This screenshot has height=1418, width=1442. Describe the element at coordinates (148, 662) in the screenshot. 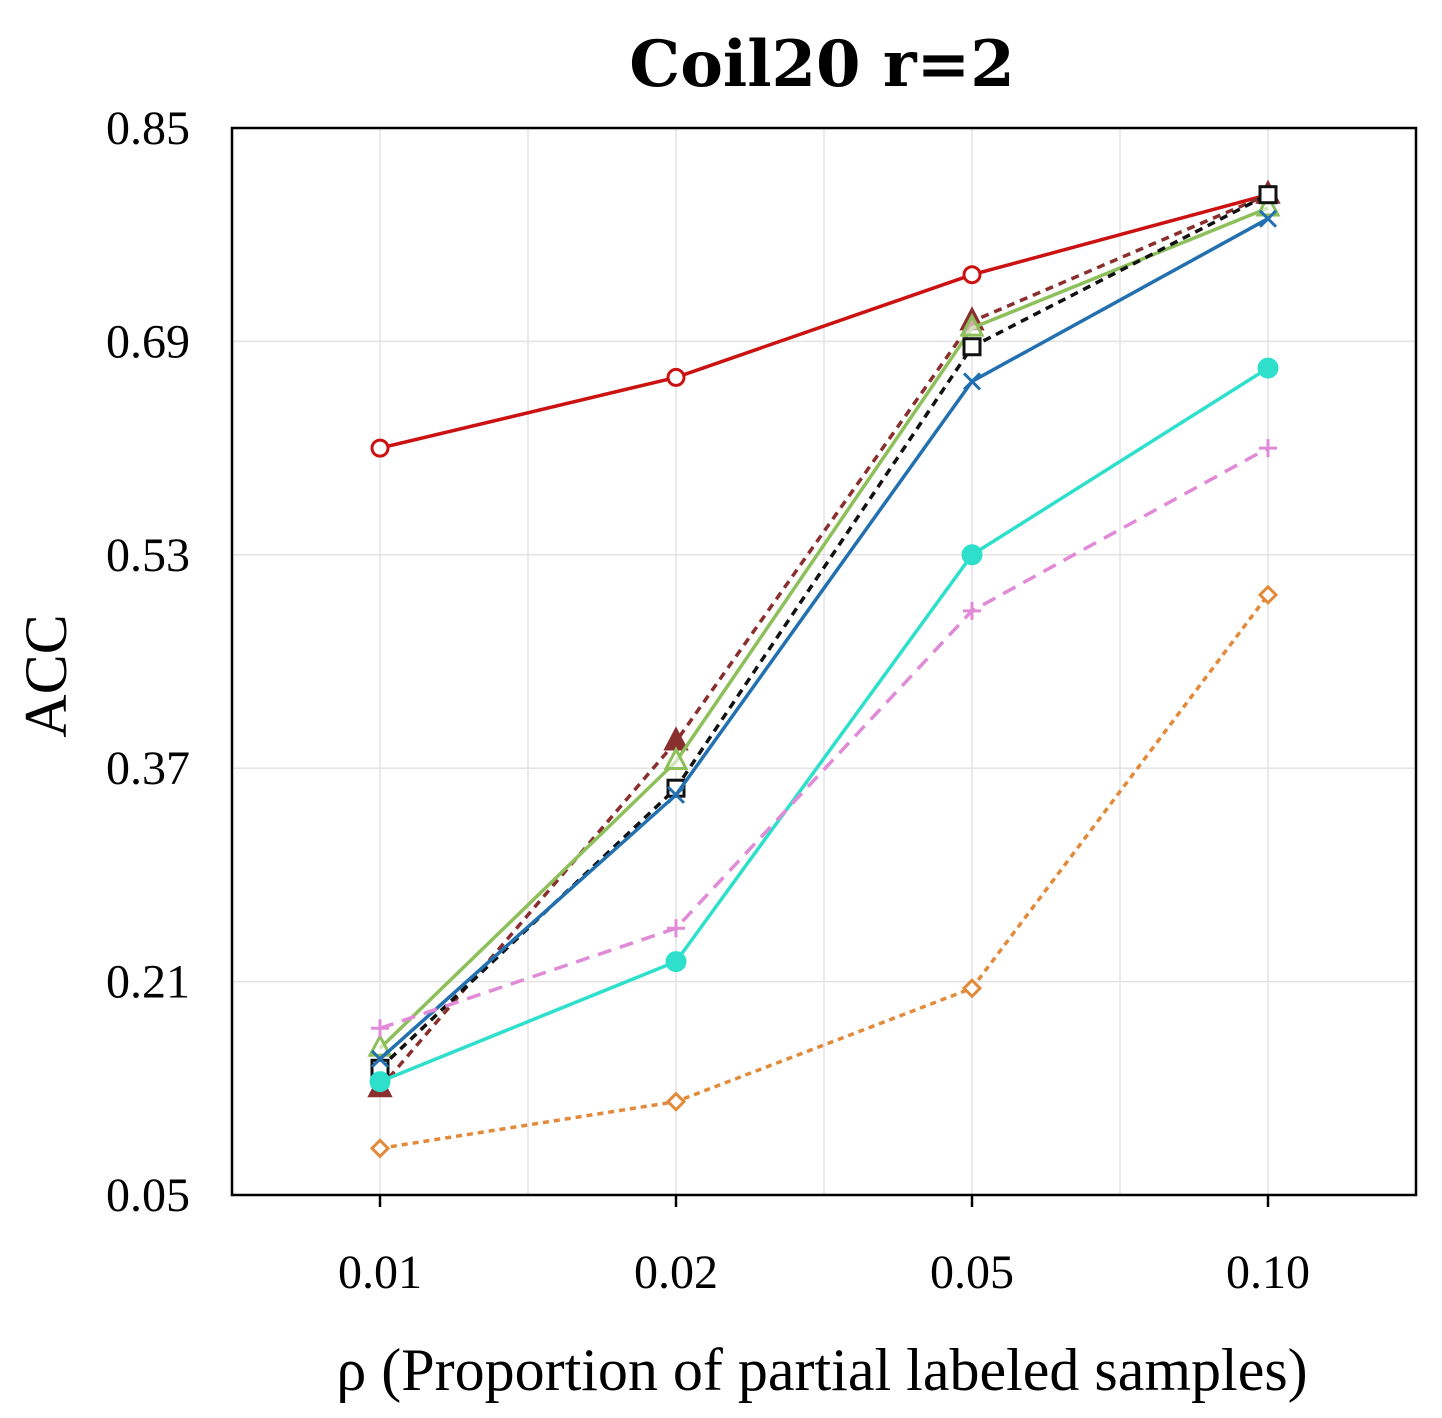

I see `y-tick-labels: 0.05 0.21 0.37 0.53 0.69 0.85` at that location.